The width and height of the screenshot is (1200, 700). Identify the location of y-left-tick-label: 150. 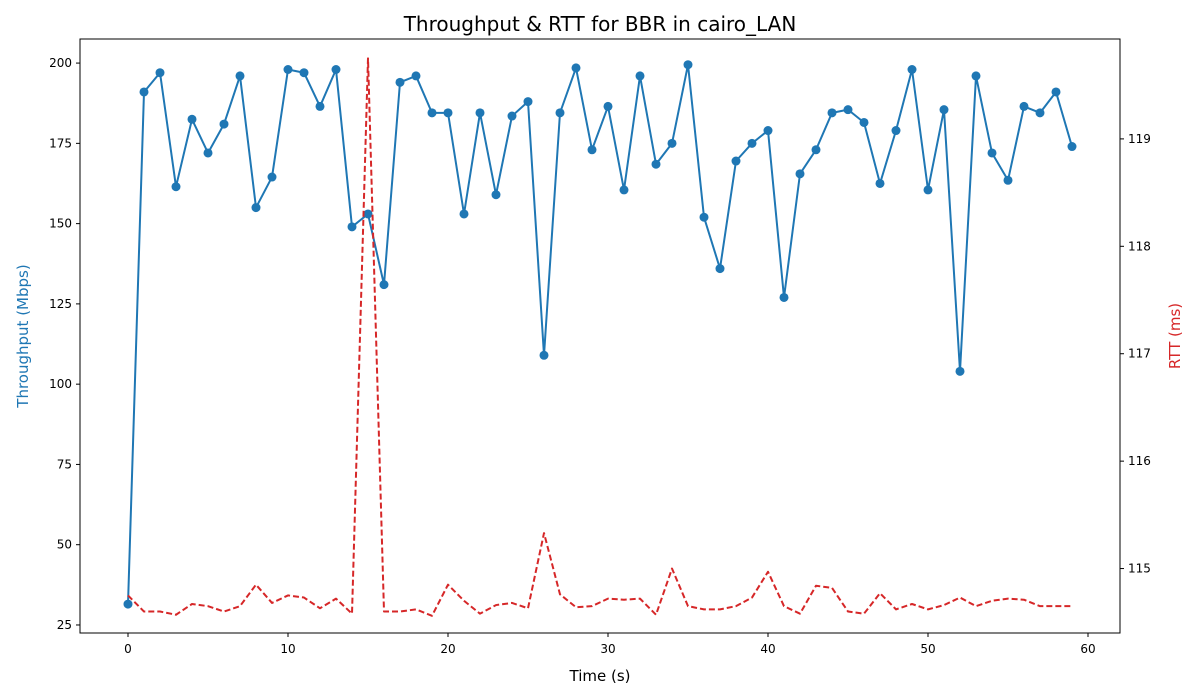
(60, 224).